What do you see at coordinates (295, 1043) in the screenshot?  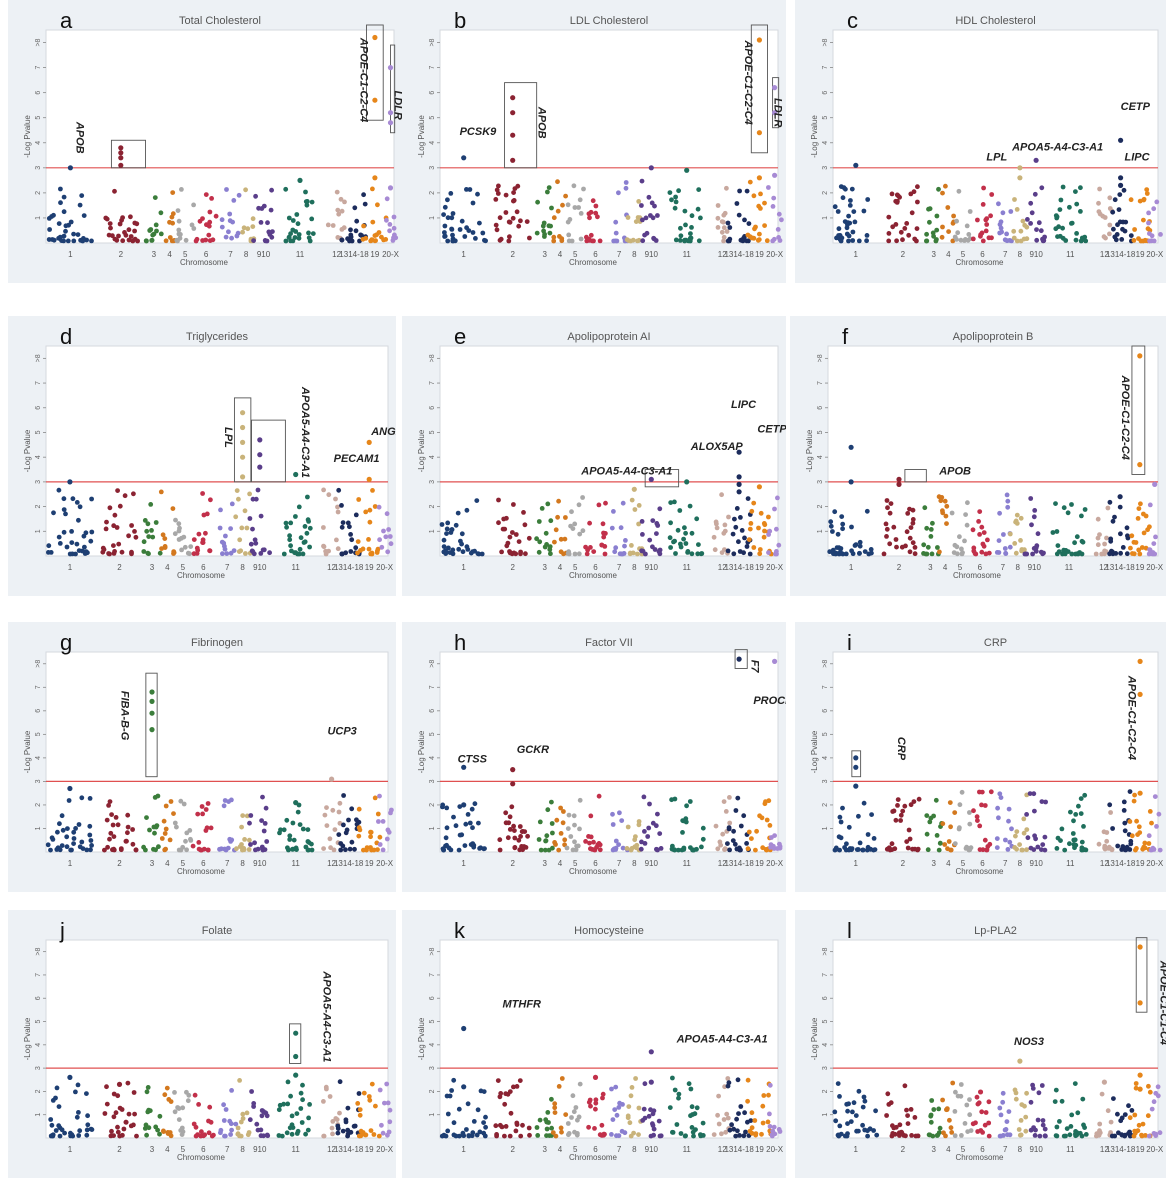 I see `highlight-box` at bounding box center [295, 1043].